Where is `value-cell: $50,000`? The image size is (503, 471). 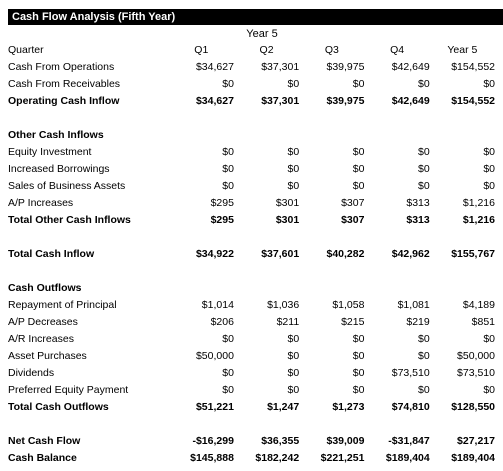 value-cell: $50,000 is located at coordinates (214, 356).